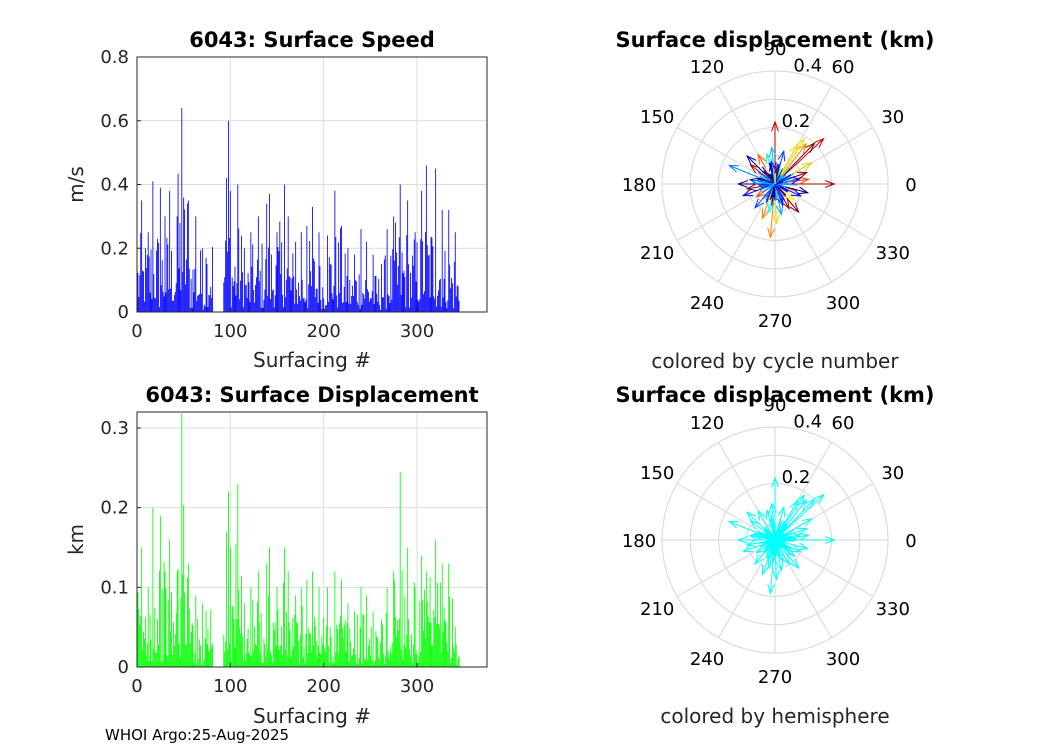  I want to click on polar-cycle-angle-label: 30, so click(892, 117).